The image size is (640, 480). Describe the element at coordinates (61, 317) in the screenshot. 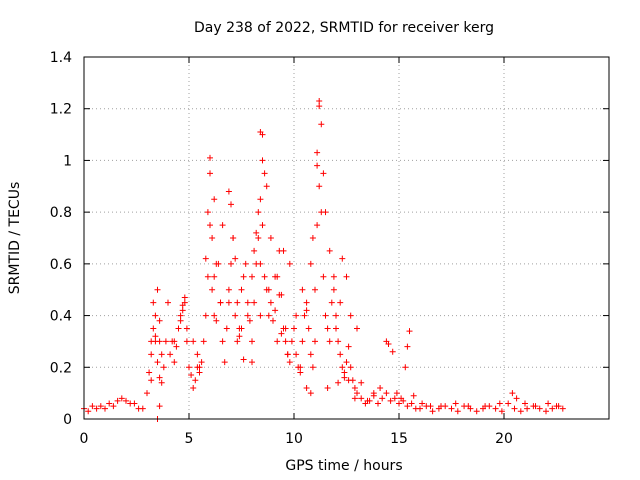

I see `y-tick-label: 0.4` at that location.